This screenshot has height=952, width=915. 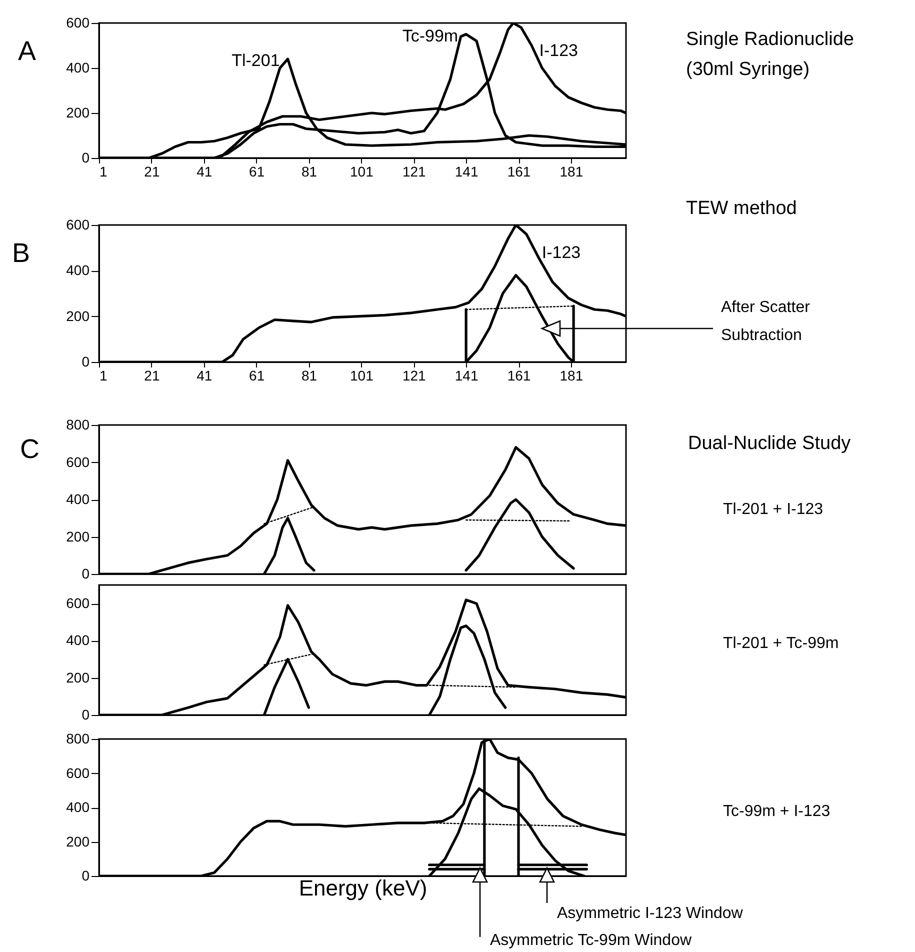 What do you see at coordinates (781, 643) in the screenshot?
I see `text: Tl-201 + Tc-99m` at bounding box center [781, 643].